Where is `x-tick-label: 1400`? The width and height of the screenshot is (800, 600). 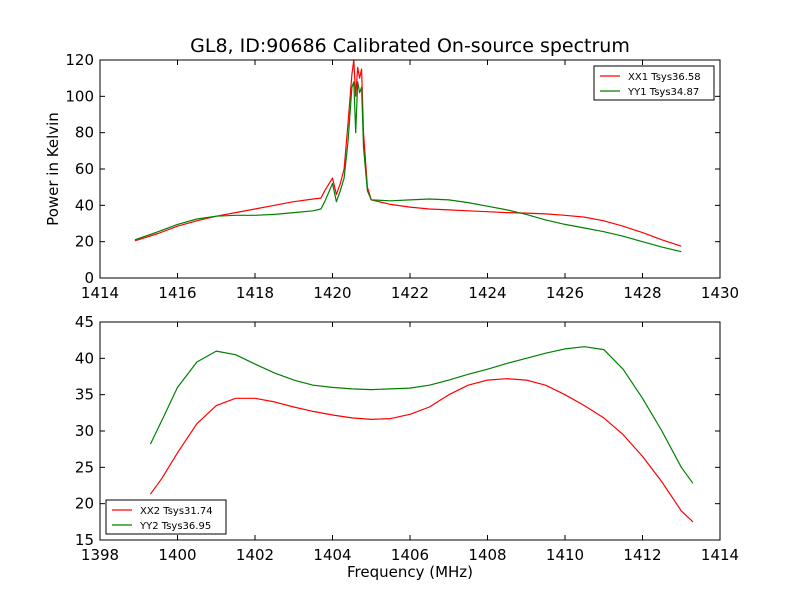 x-tick-label: 1400 is located at coordinates (177, 555).